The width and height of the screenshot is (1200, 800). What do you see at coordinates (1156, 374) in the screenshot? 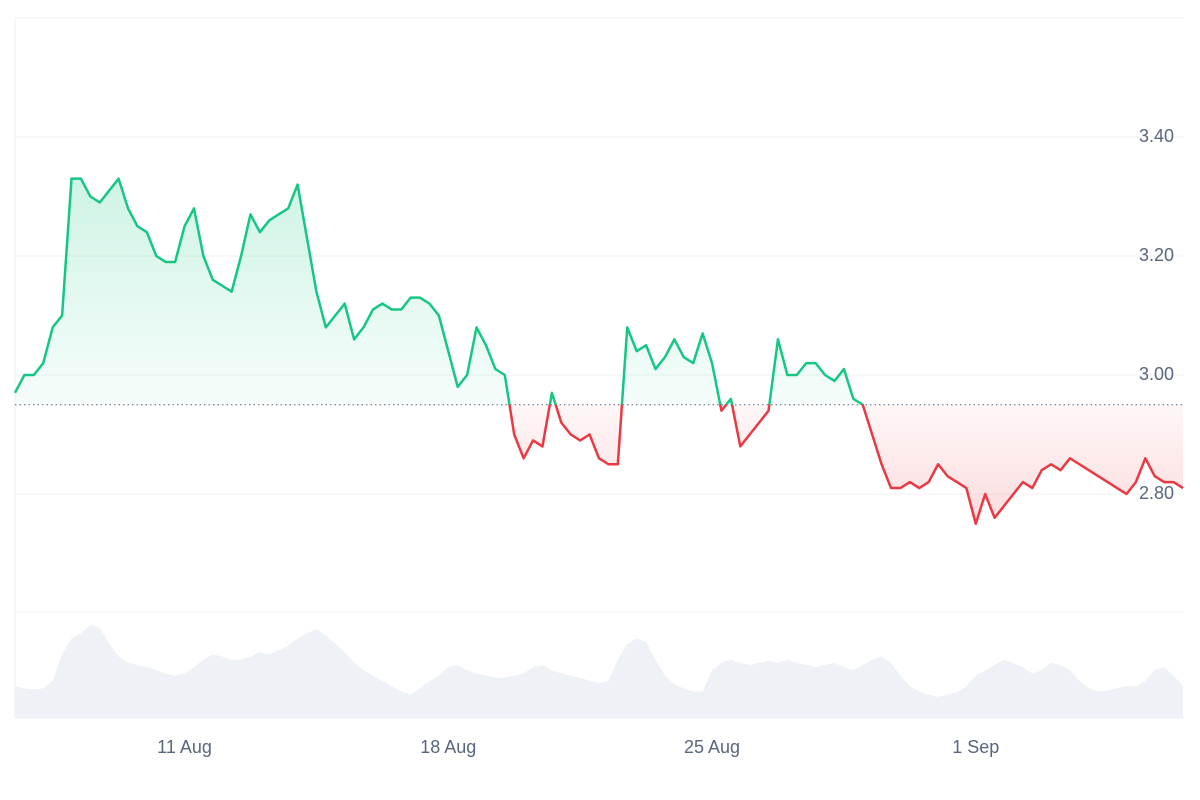
I see `y-tick-label: 3.00` at bounding box center [1156, 374].